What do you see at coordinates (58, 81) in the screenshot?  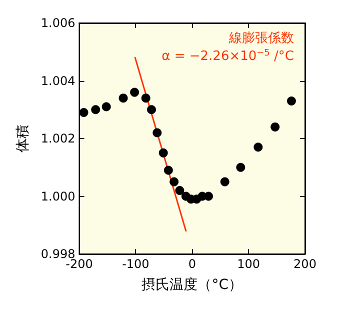 I see `y-tick-label: 1.004` at bounding box center [58, 81].